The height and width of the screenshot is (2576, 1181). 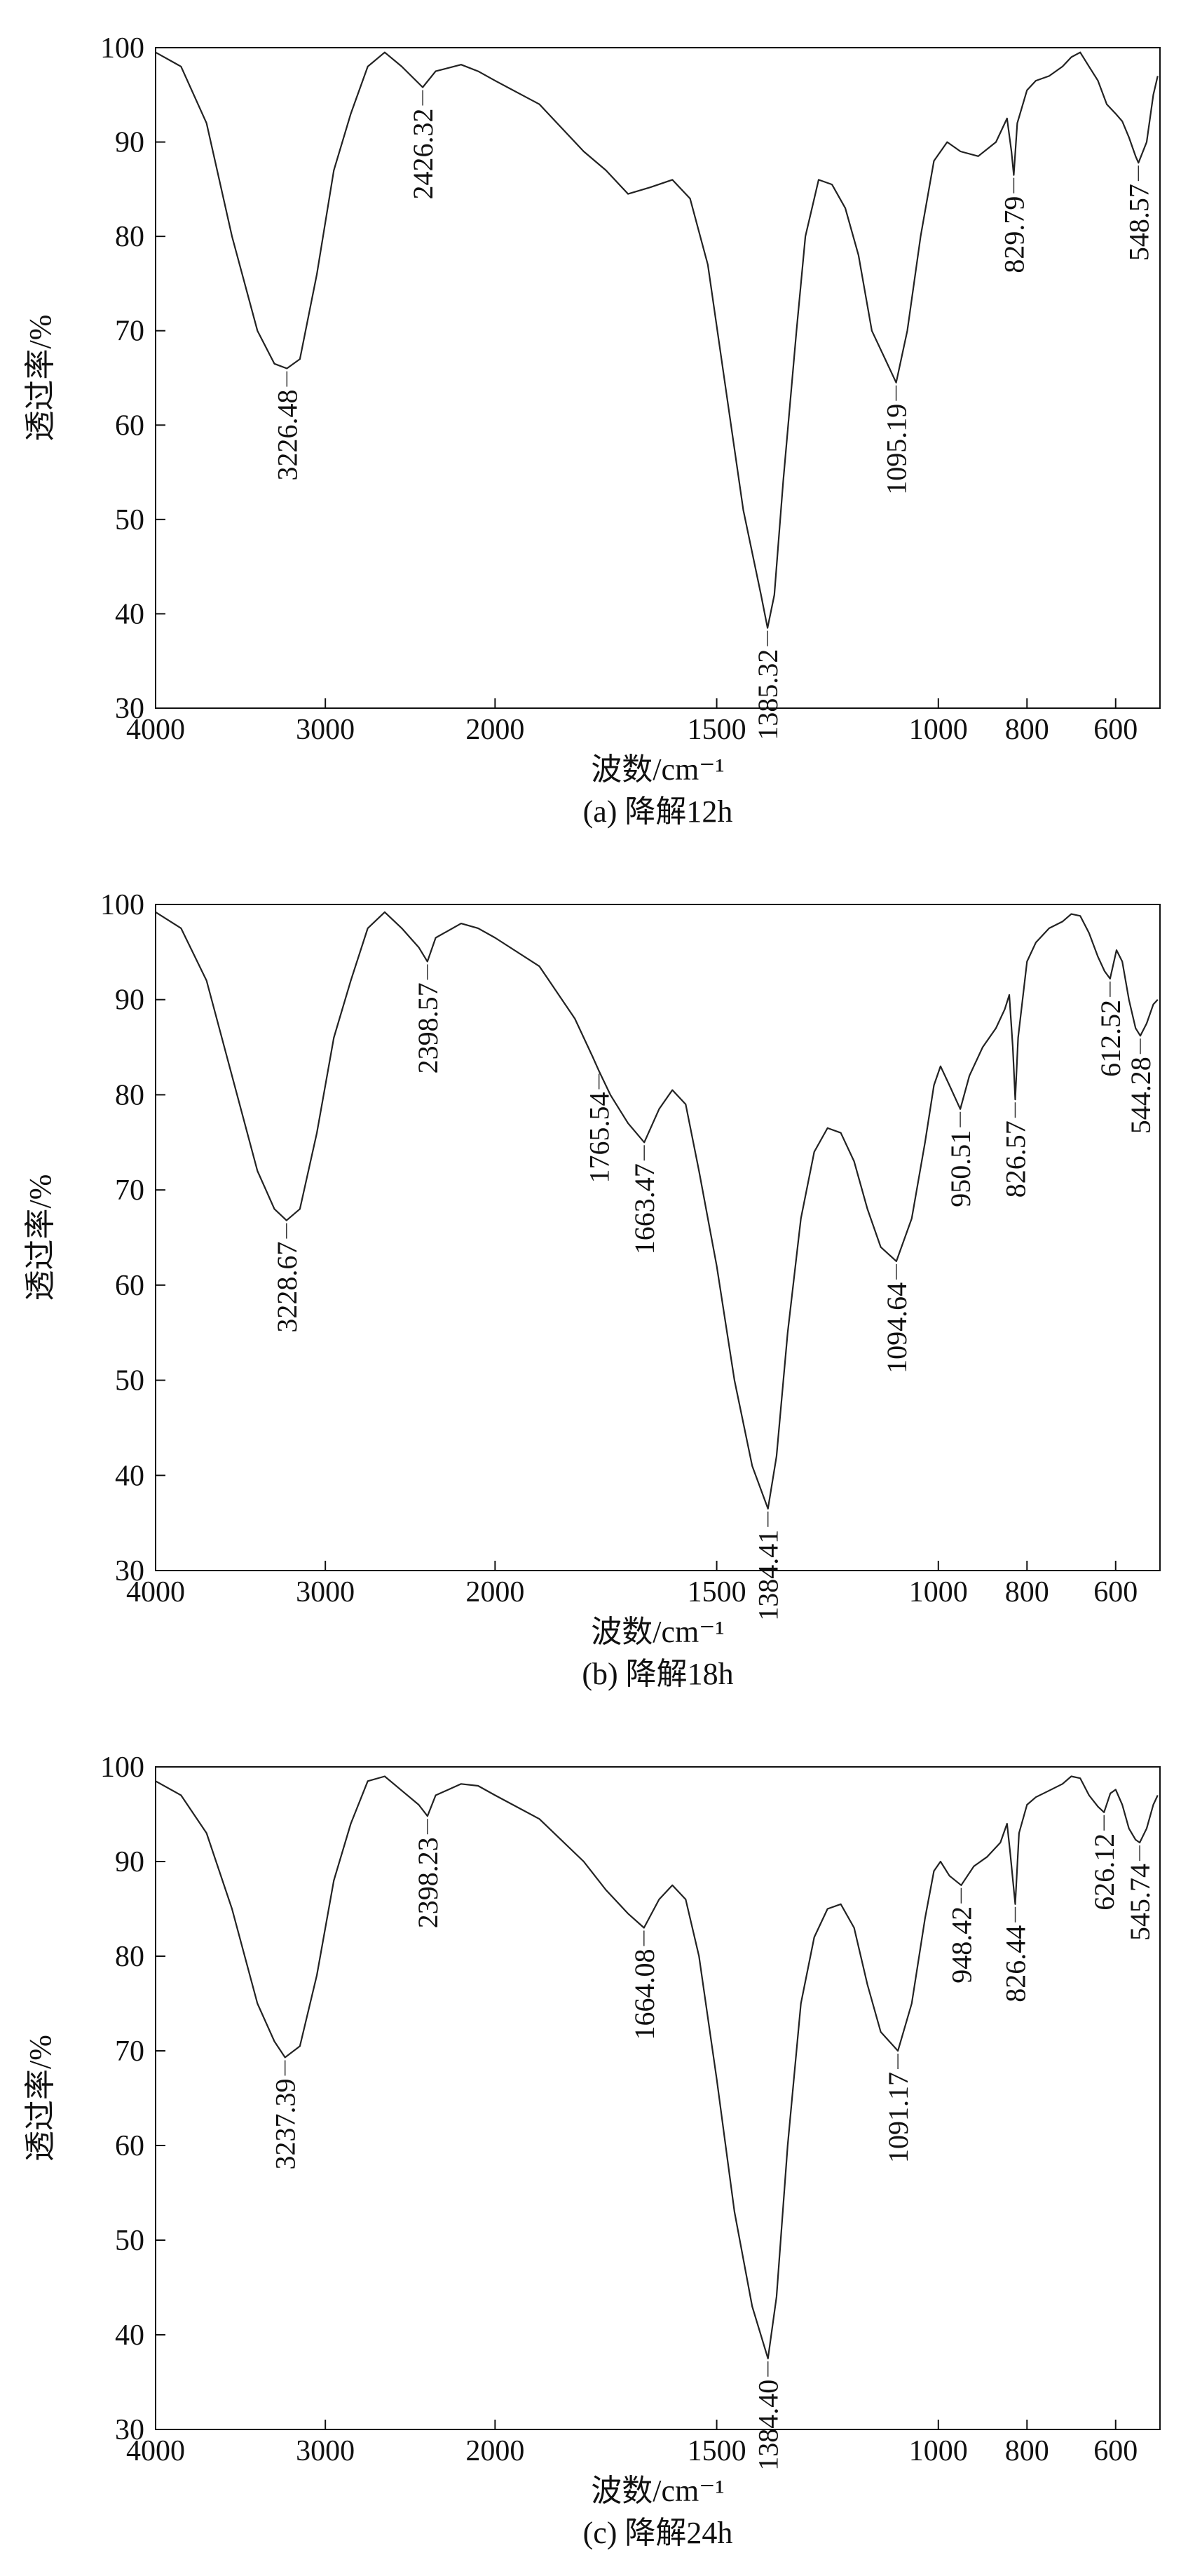 I want to click on peak-label: 544.28, so click(x=1141, y=1095).